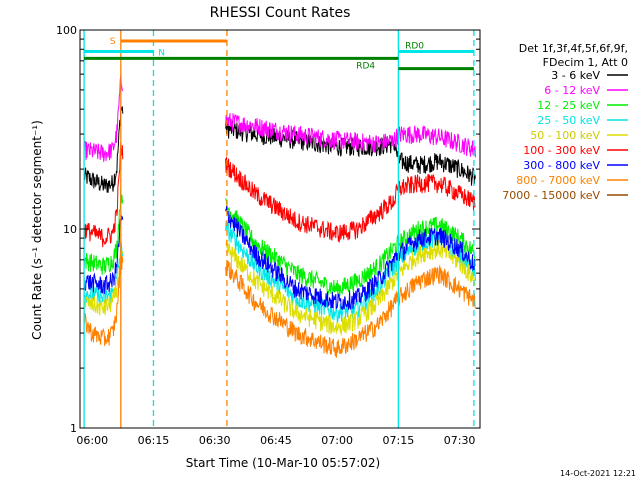 The height and width of the screenshot is (484, 640). Describe the element at coordinates (283, 463) in the screenshot. I see `x-axis-label: Start Time (10-Mar-10 05:57:02)` at that location.